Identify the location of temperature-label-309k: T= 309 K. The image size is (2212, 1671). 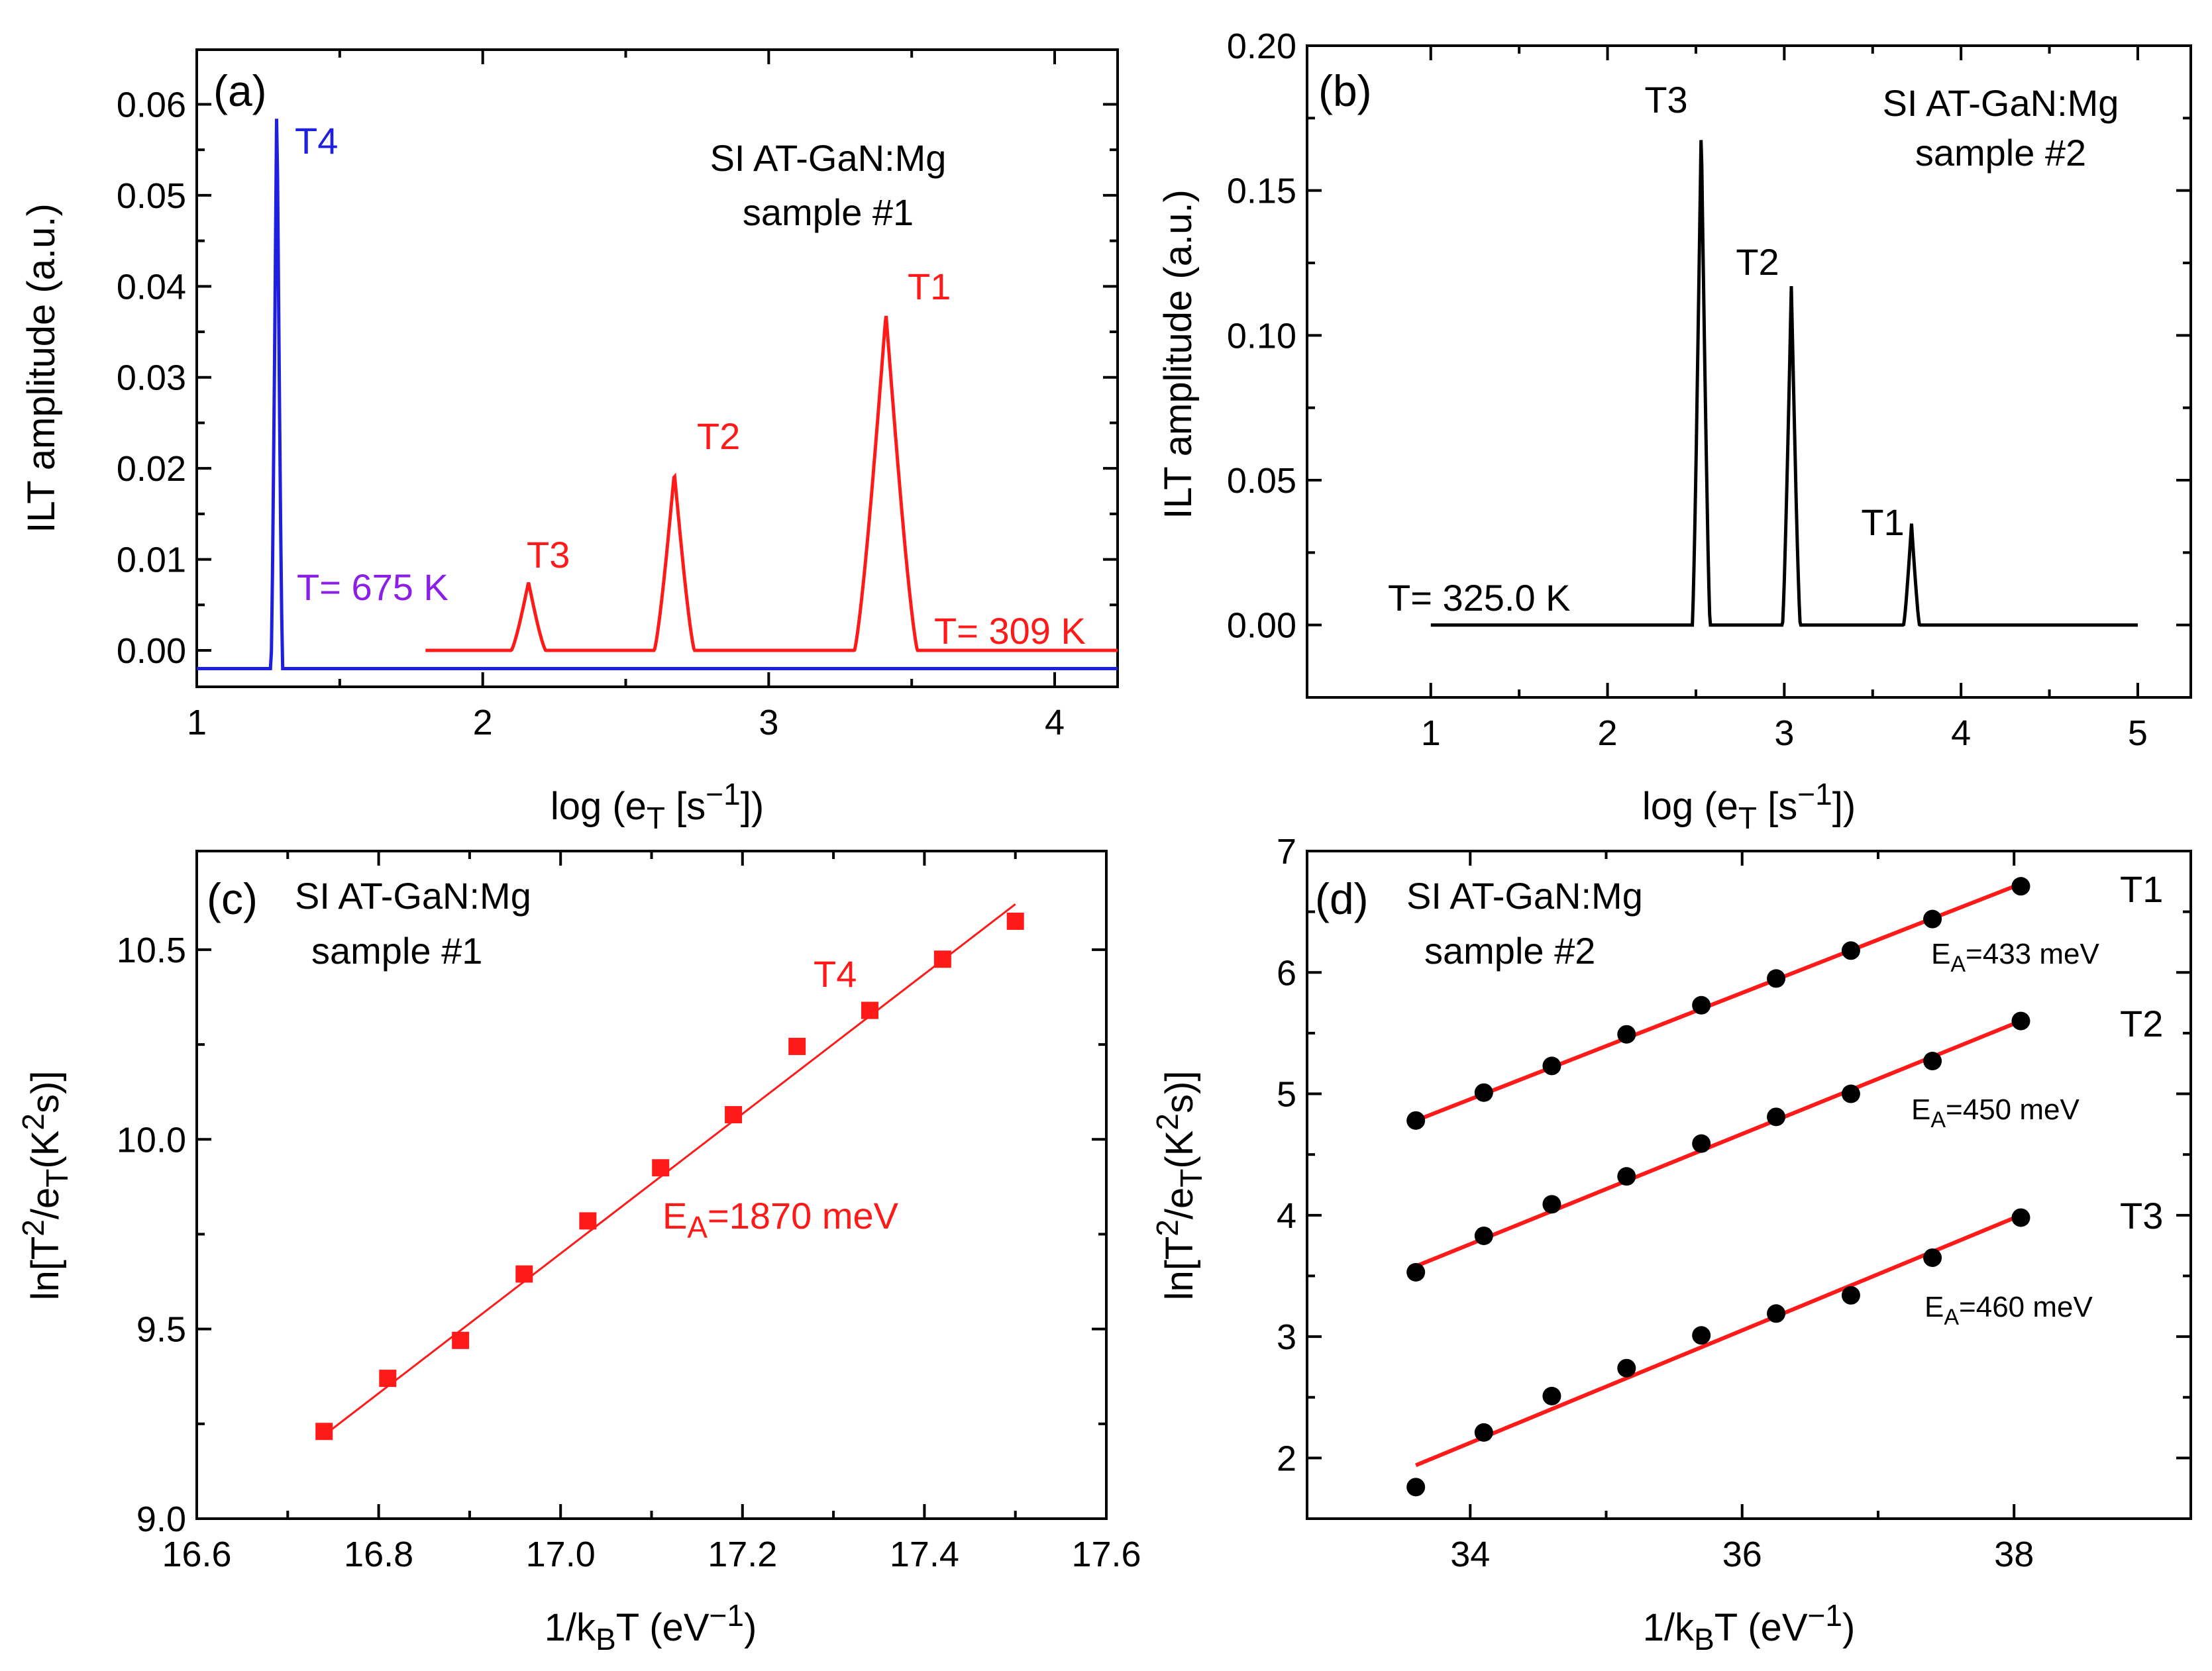
(1010, 631).